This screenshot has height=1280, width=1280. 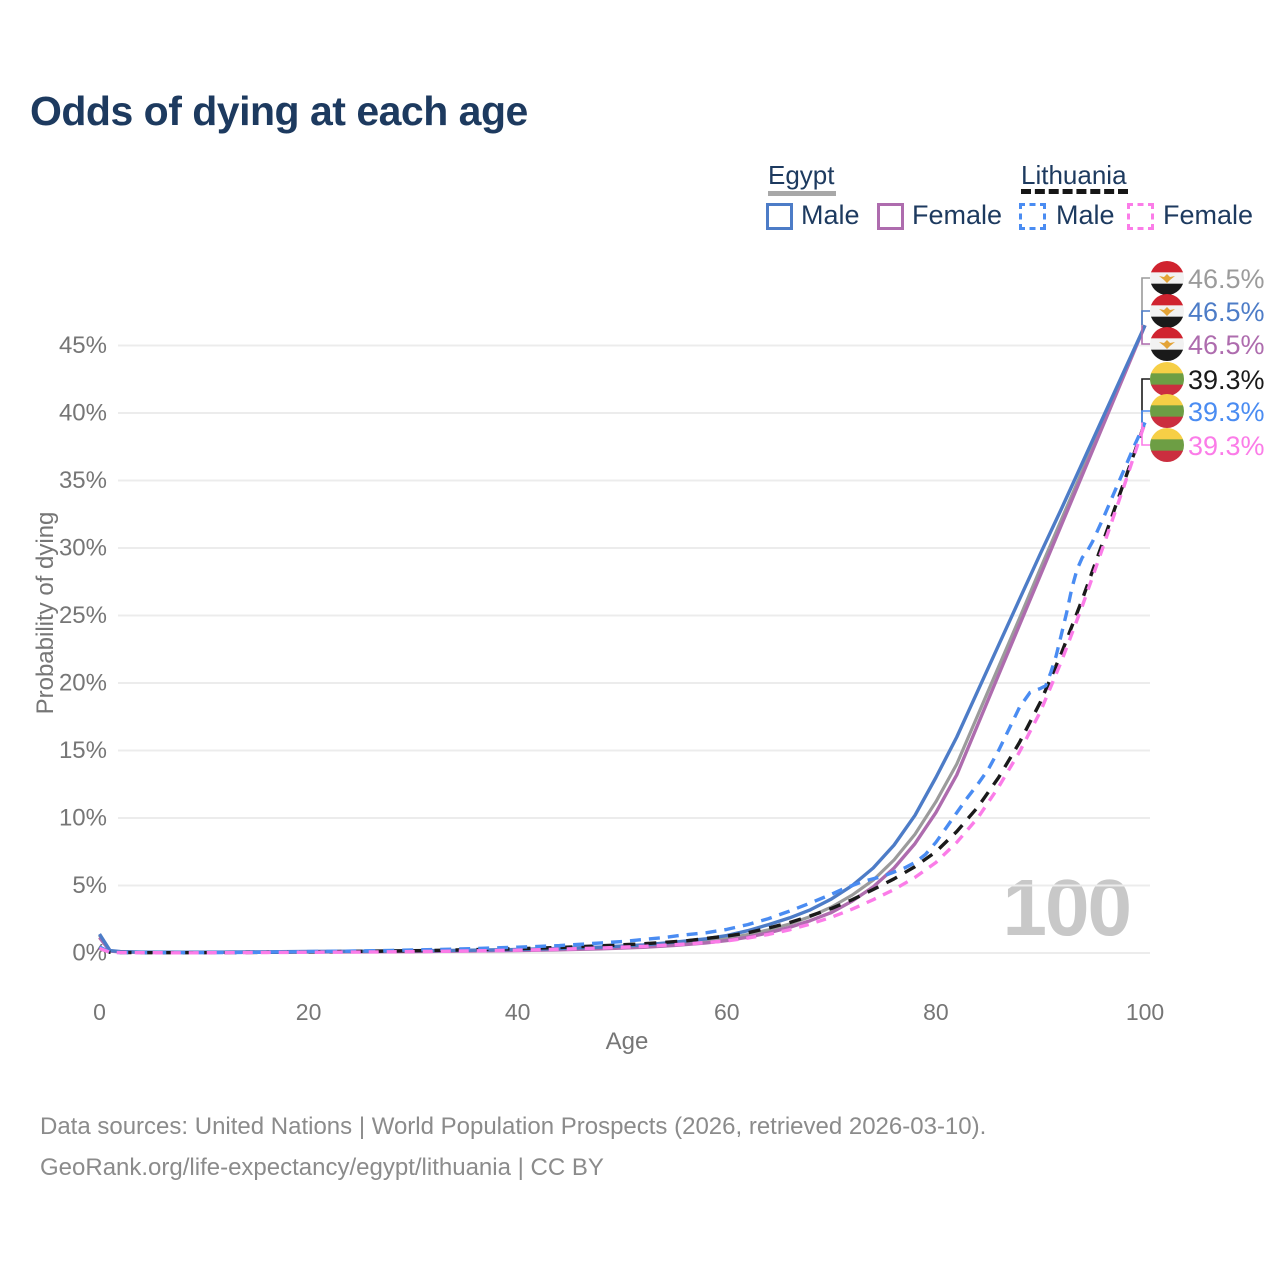 What do you see at coordinates (802, 193) in the screenshot?
I see `egypt-solid-line-sample` at bounding box center [802, 193].